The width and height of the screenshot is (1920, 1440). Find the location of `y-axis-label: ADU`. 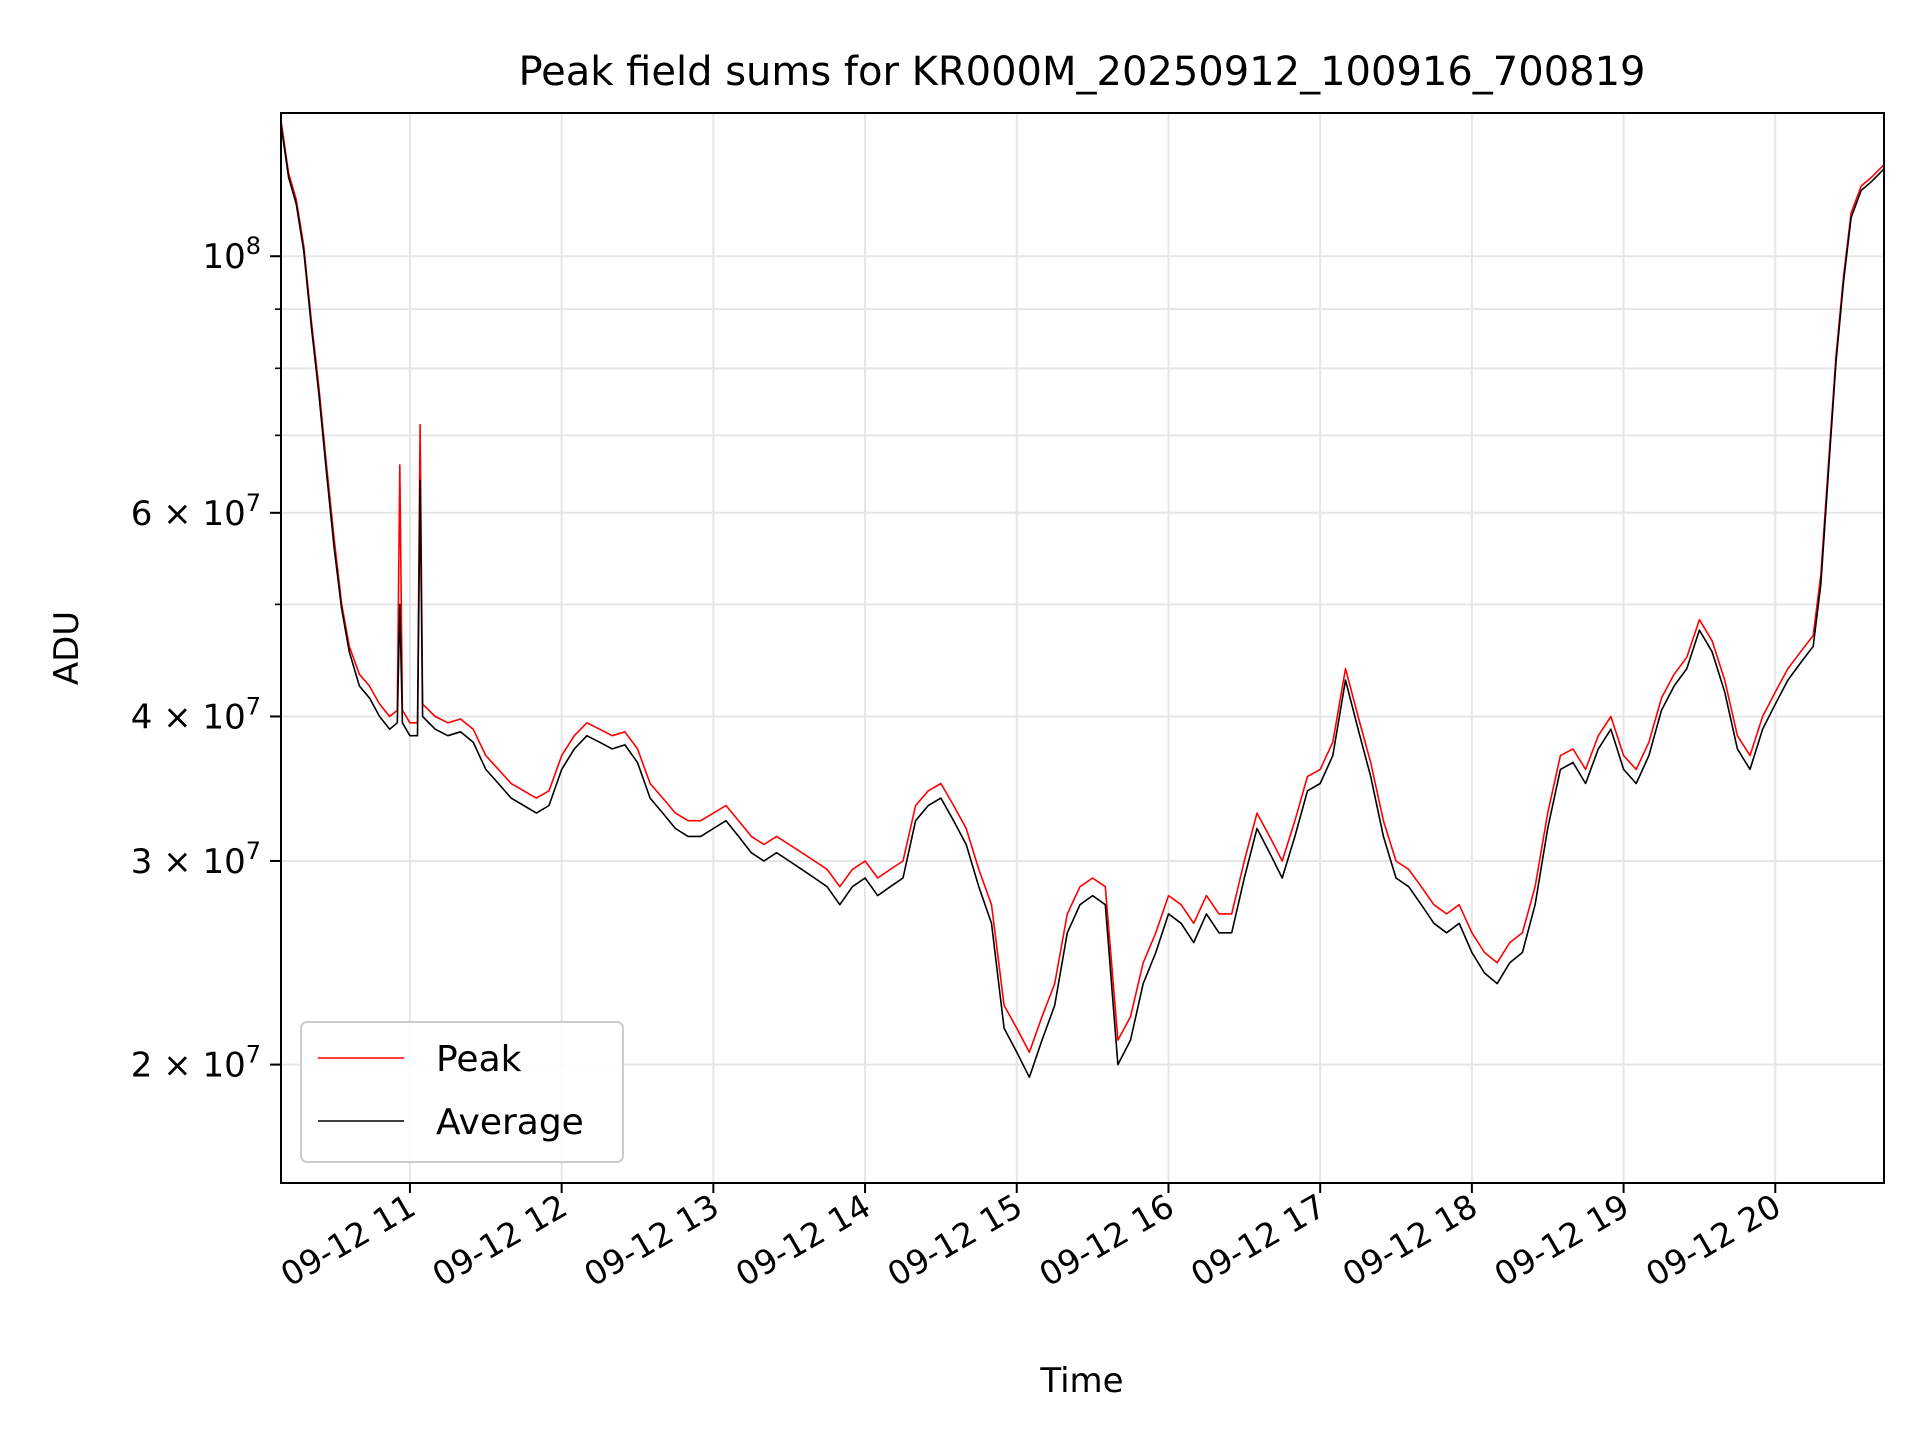

y-axis-label: ADU is located at coordinates (67, 648).